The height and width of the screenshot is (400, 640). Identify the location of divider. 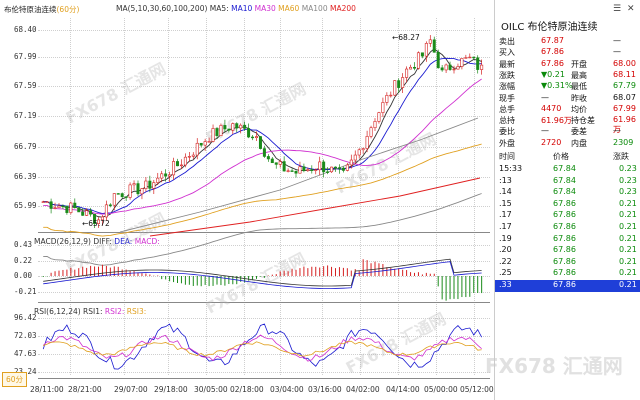
(264, 378).